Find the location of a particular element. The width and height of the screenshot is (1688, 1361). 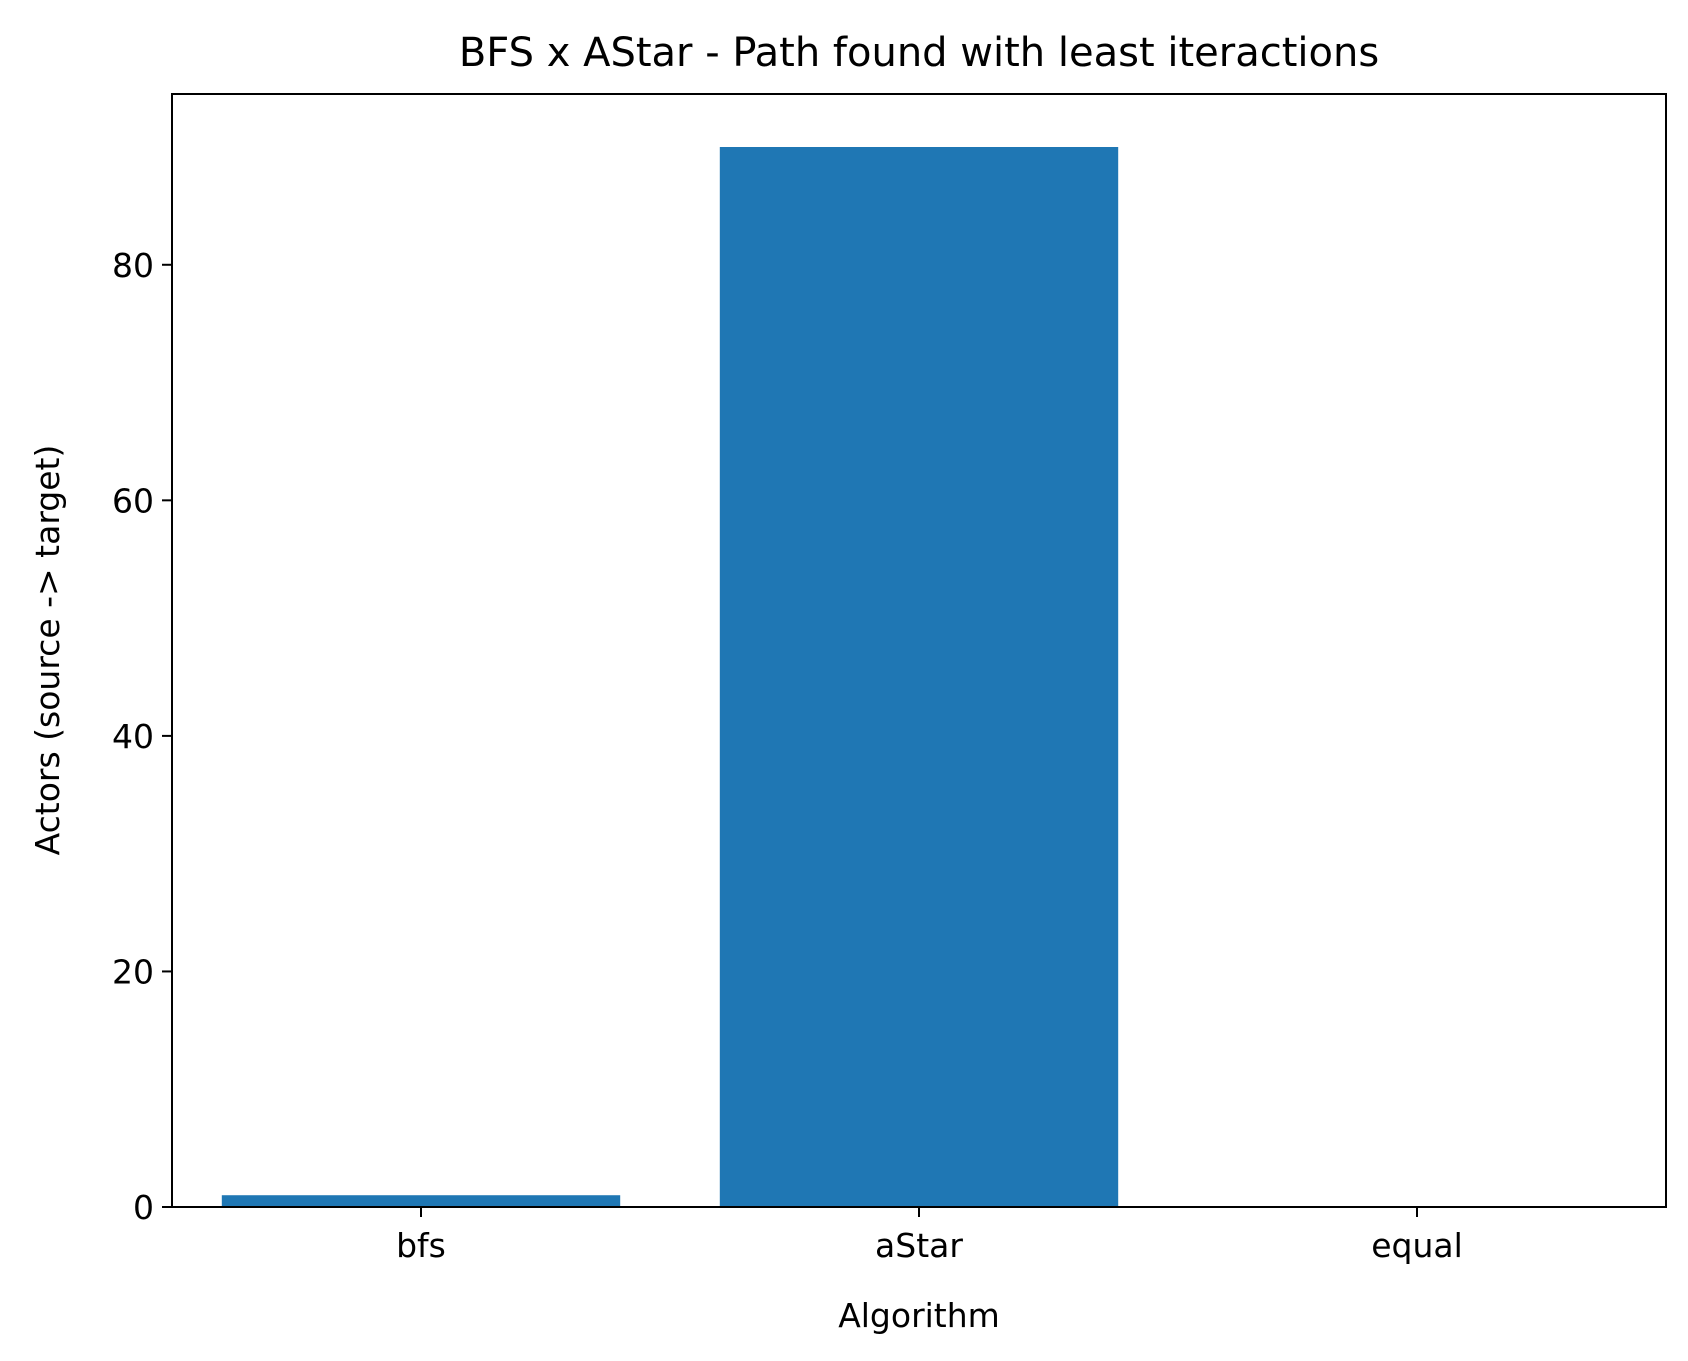

y-tick-label-20: 20 is located at coordinates (133, 971).